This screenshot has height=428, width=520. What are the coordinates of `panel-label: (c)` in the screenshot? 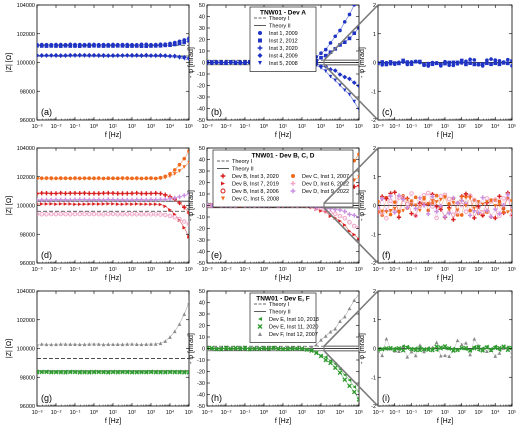 It's located at (387, 112).